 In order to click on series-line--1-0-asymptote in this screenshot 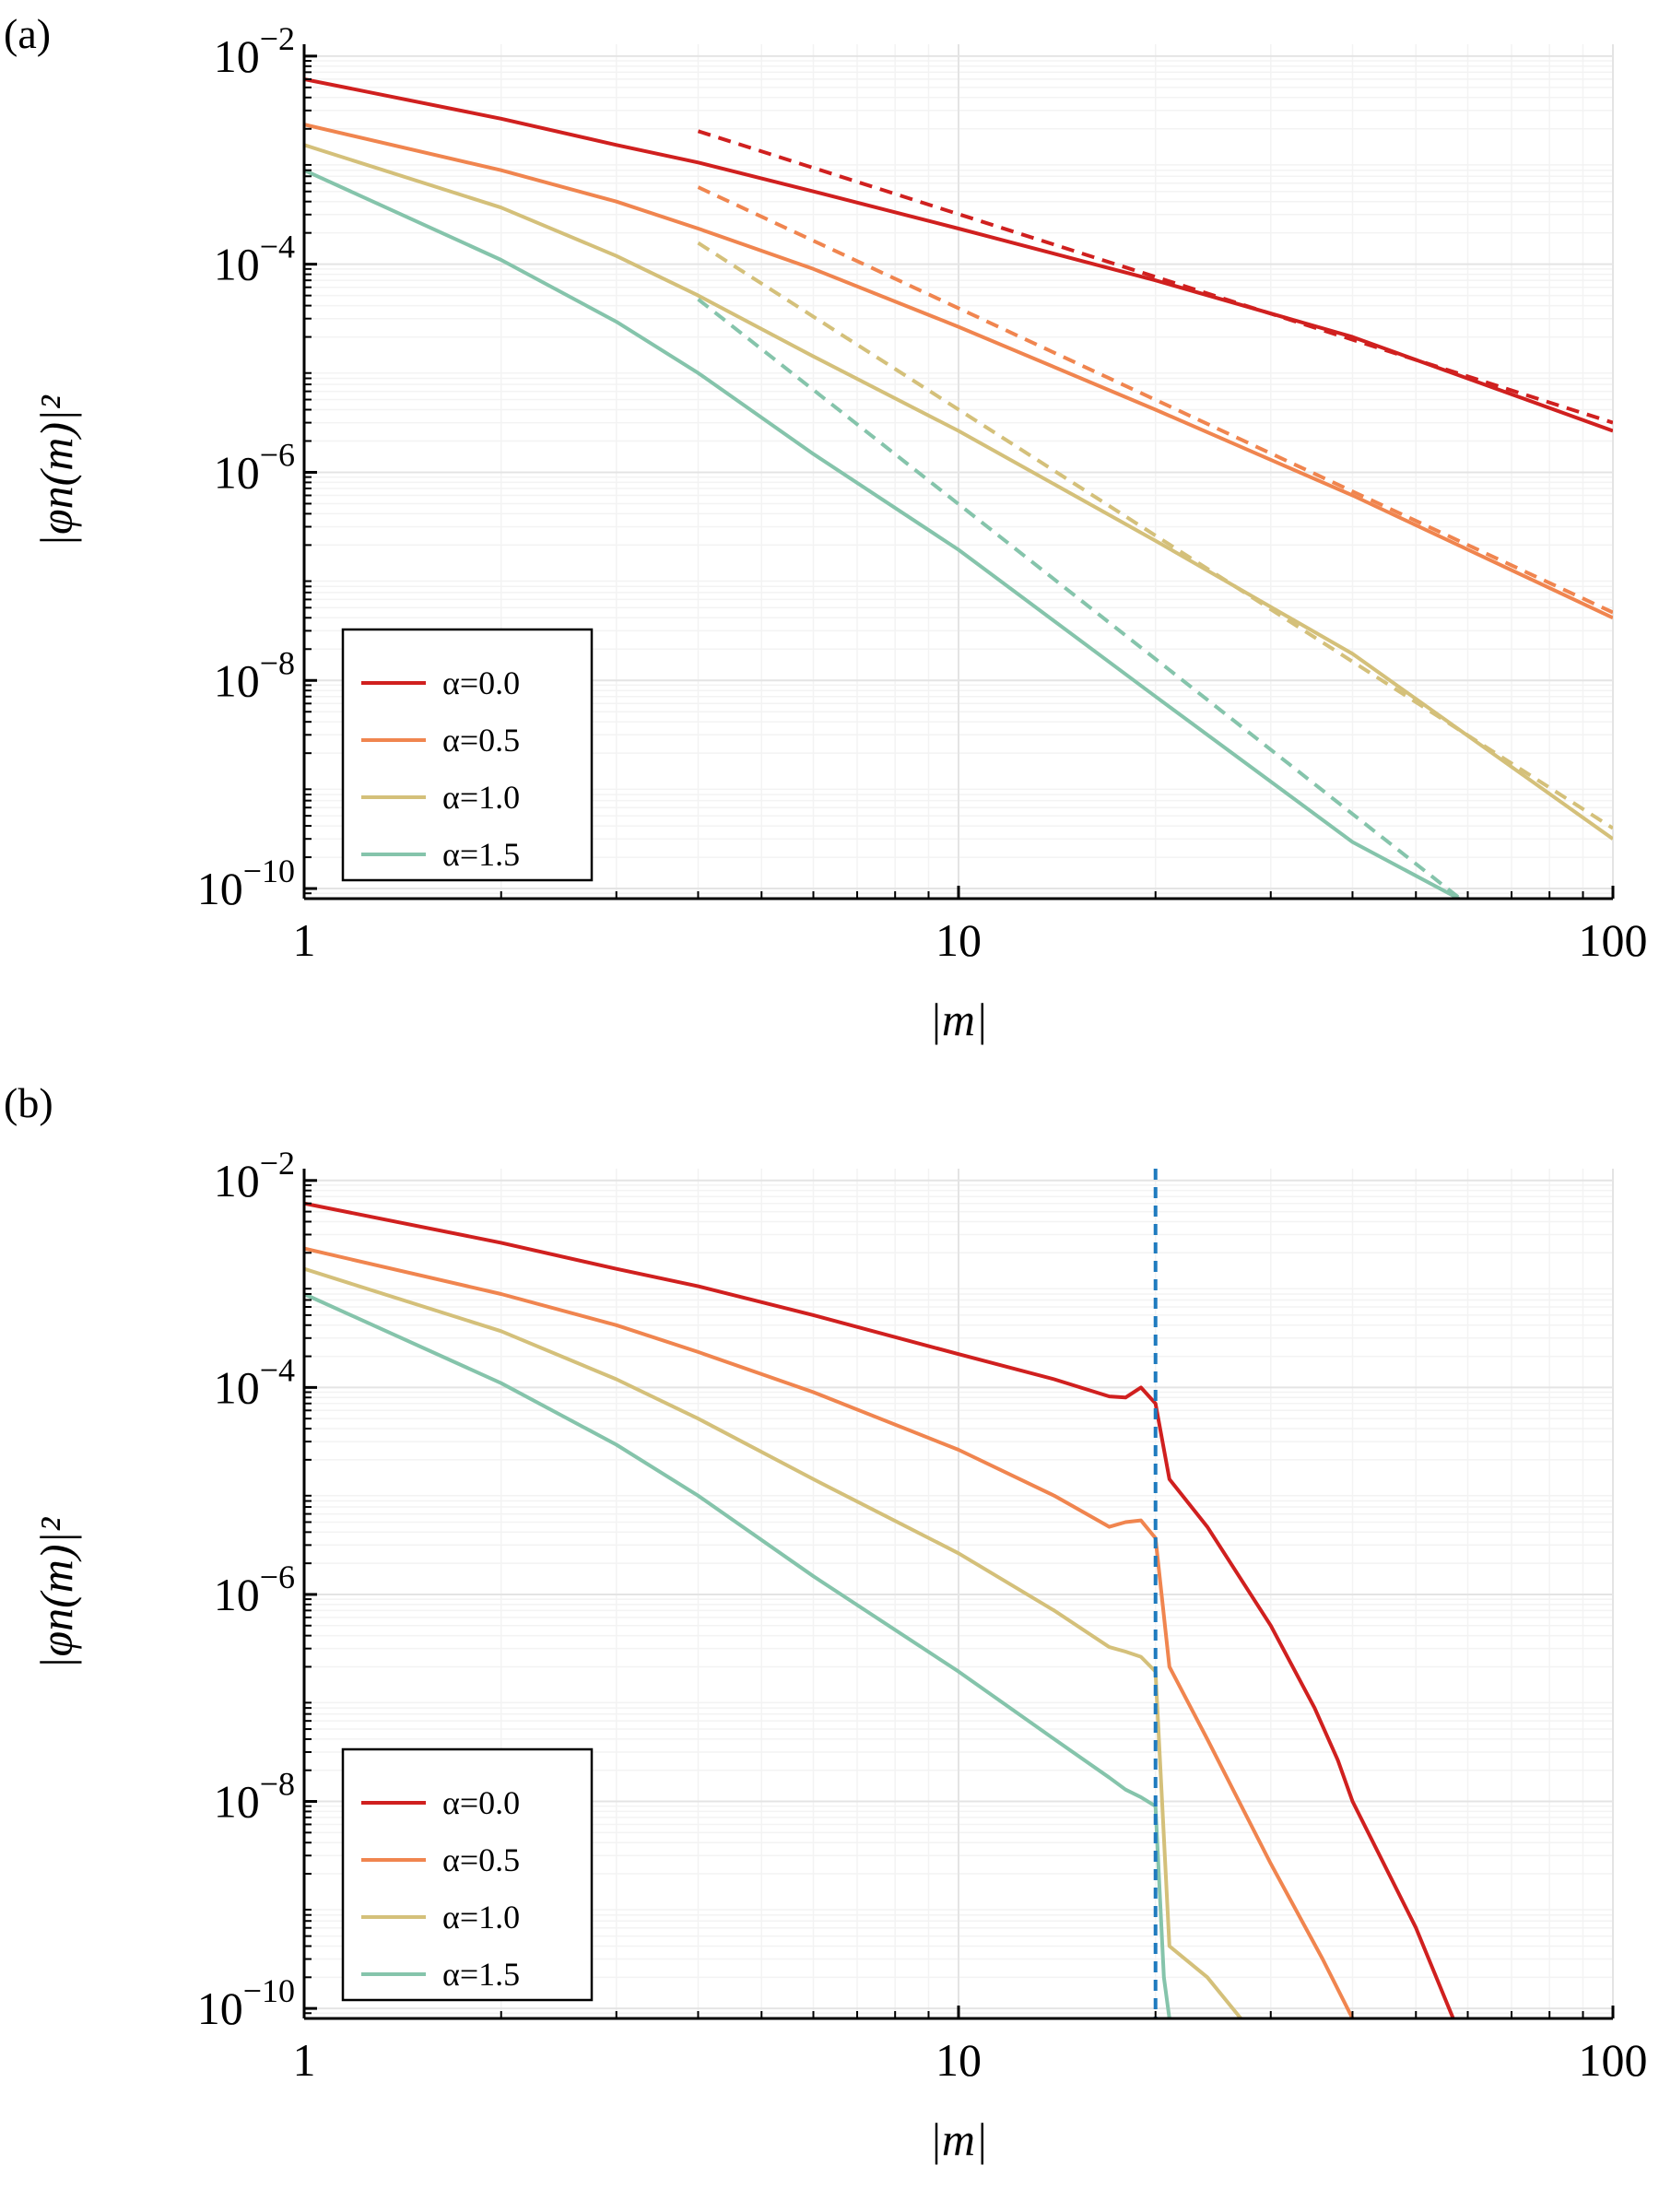, I will do `click(1155, 535)`.